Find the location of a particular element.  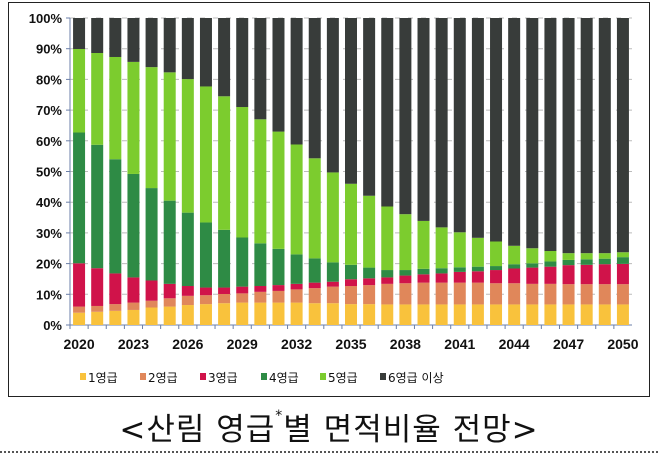

caption-asterisk: * is located at coordinates (279, 416).